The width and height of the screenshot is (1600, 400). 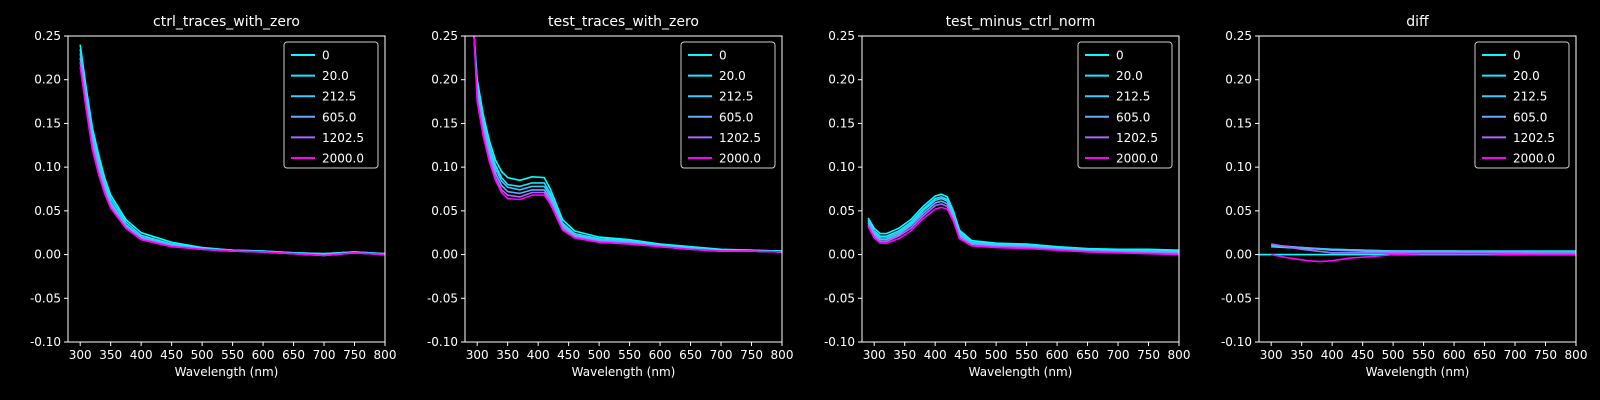 I want to click on x-tick-label: 750, so click(x=1545, y=355).